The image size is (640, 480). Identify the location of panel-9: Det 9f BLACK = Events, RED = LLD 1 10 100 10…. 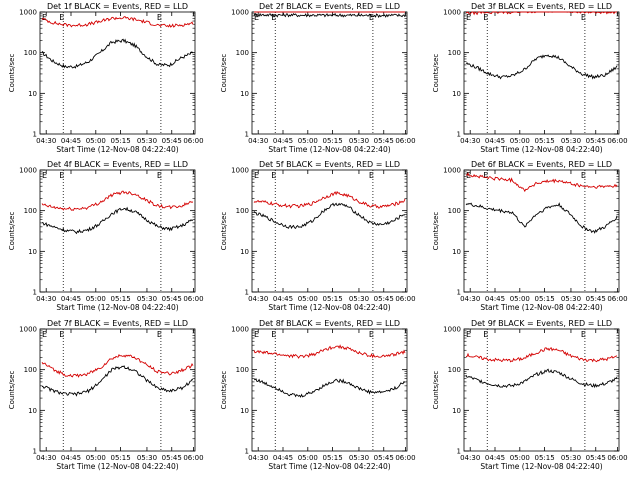
(530, 395).